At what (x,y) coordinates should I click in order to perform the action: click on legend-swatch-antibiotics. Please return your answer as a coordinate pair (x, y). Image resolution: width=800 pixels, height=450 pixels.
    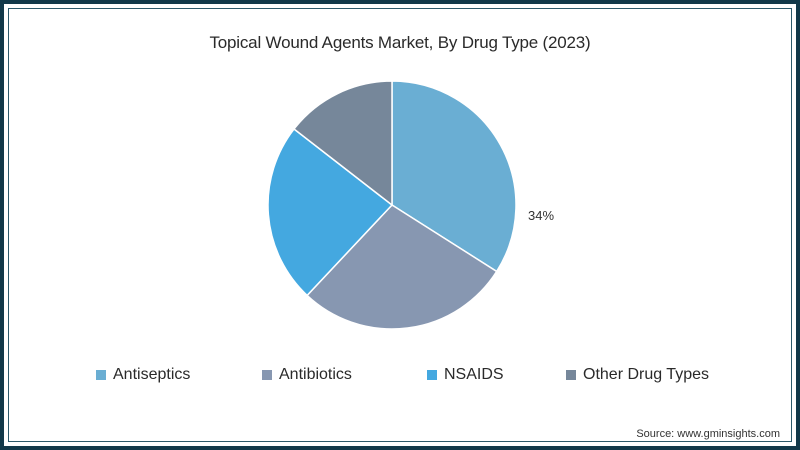
    Looking at the image, I should click on (267, 375).